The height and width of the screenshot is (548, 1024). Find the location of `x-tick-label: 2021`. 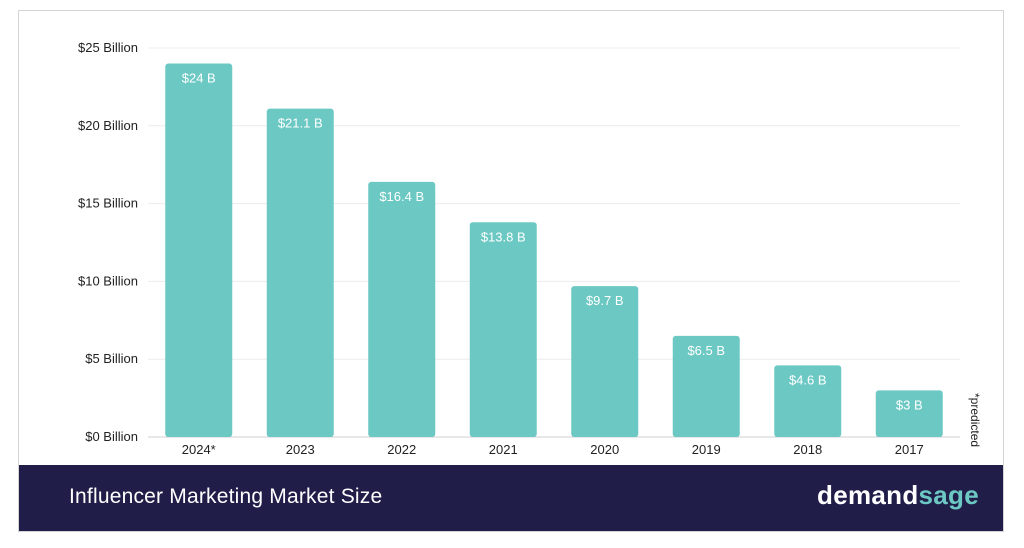

x-tick-label: 2021 is located at coordinates (503, 449).